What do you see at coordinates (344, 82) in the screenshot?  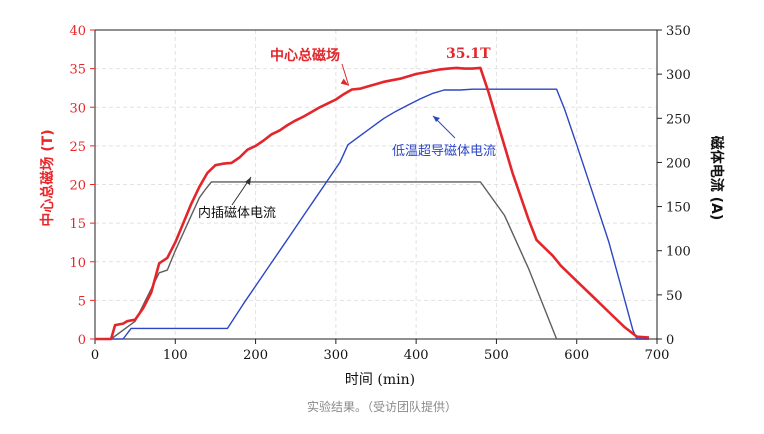 I see `arrowhead-center-field` at bounding box center [344, 82].